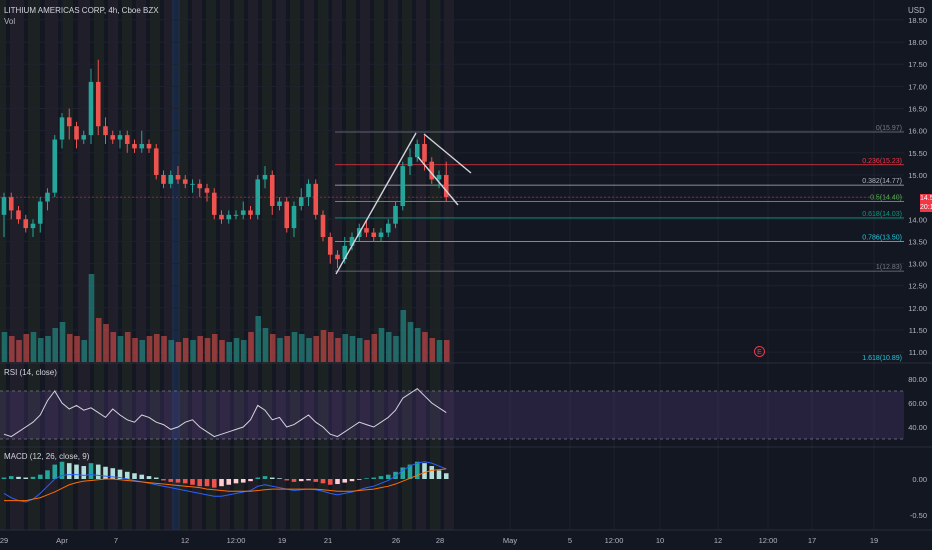  Describe the element at coordinates (918, 352) in the screenshot. I see `price-tick-label: 11.00` at that location.